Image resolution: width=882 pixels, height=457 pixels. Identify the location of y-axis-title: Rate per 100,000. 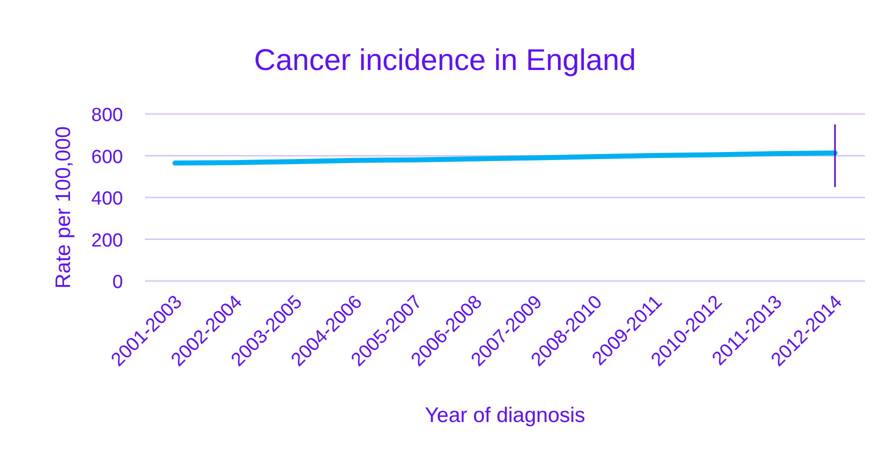
(63, 207).